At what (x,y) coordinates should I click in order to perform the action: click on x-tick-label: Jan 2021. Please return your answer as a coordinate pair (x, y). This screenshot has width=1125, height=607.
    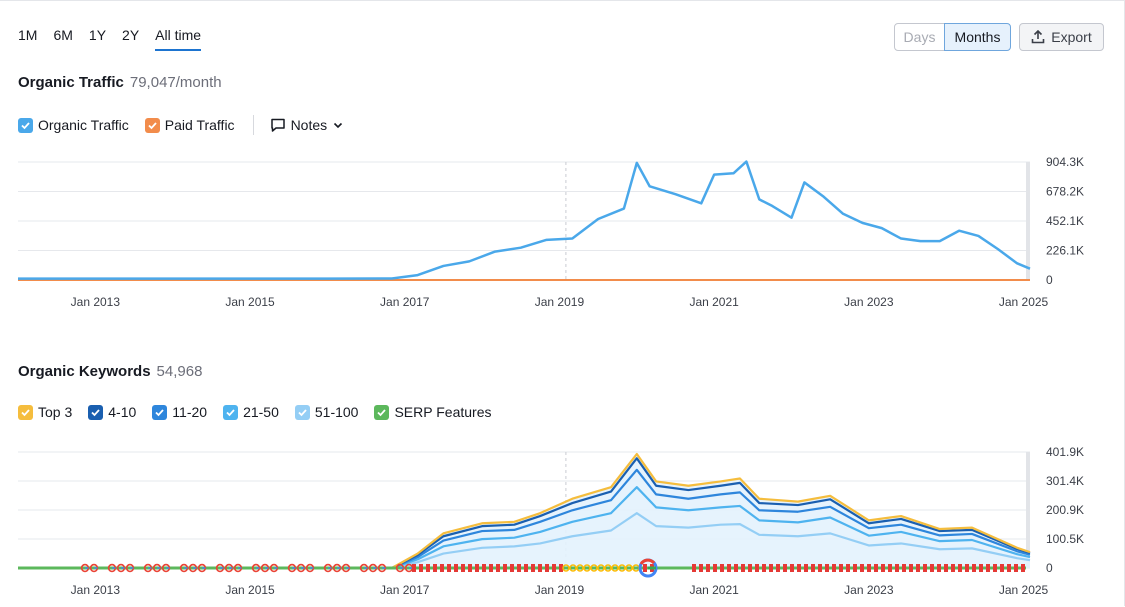
    Looking at the image, I should click on (714, 590).